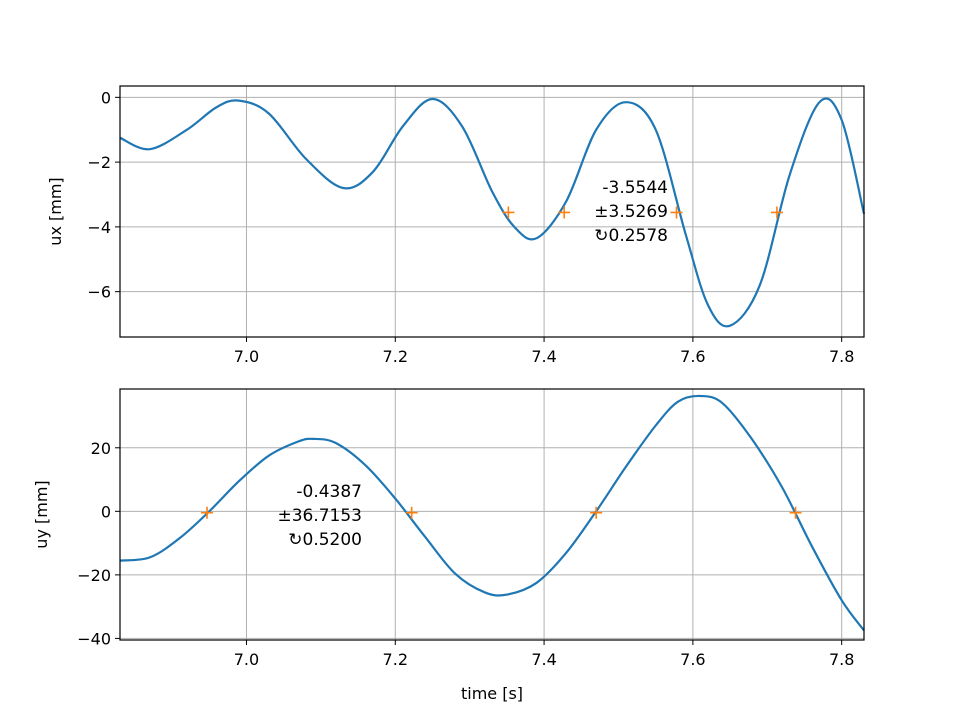 The image size is (960, 720). Describe the element at coordinates (94, 575) in the screenshot. I see `uy-ytick-label: −20` at that location.